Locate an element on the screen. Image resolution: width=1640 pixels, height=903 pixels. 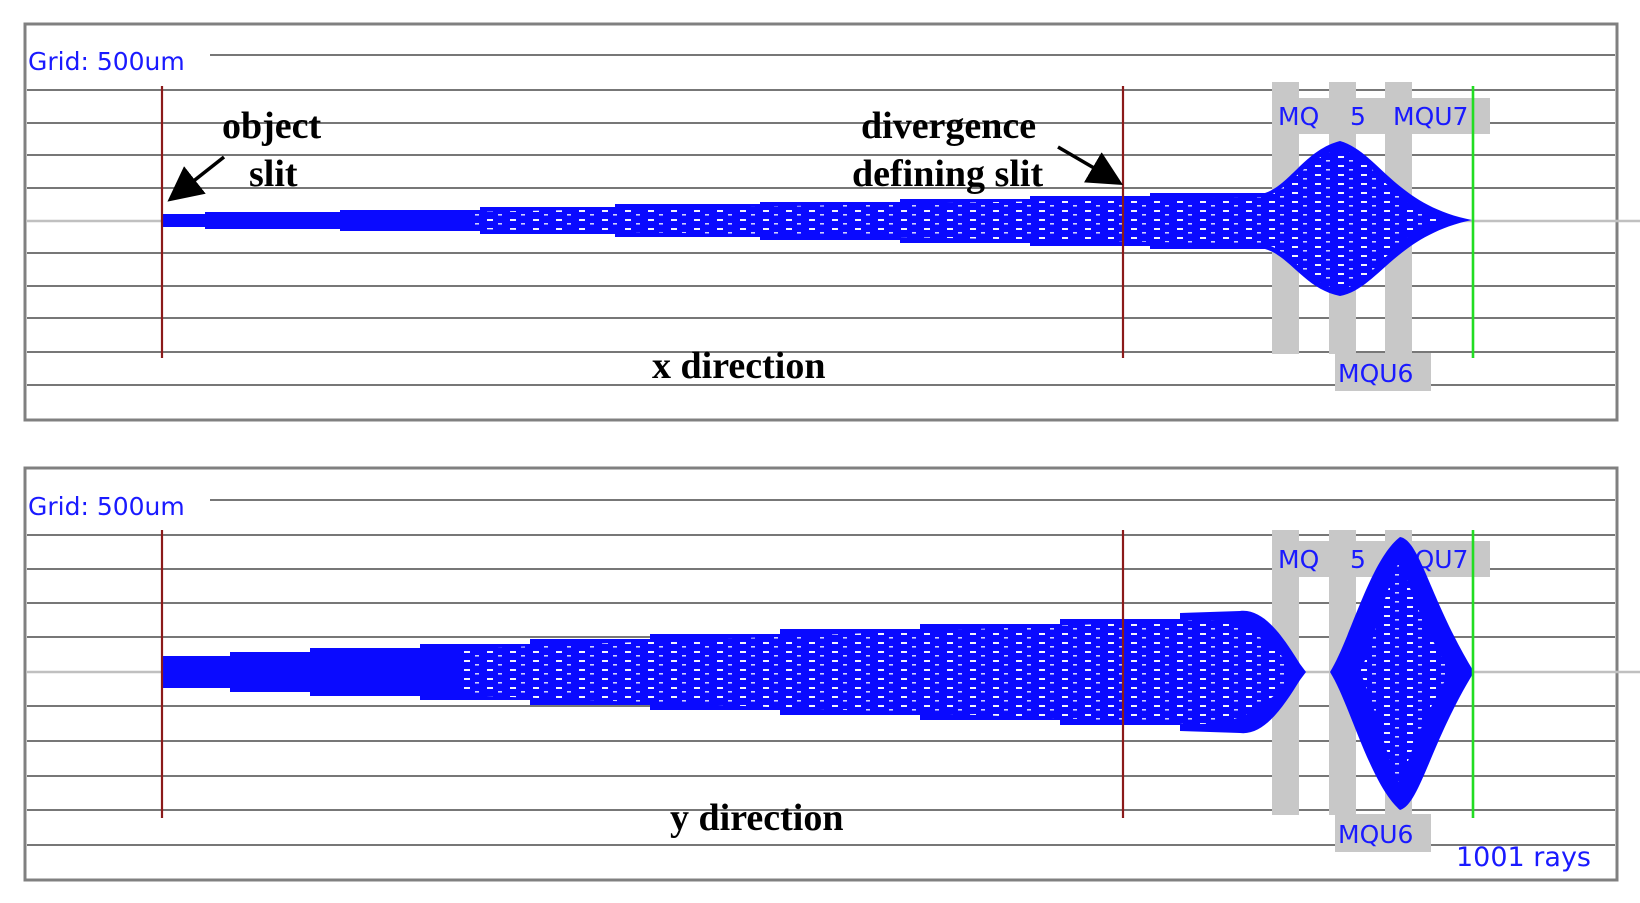
beam-focus-texture is located at coordinates (1405, 672).